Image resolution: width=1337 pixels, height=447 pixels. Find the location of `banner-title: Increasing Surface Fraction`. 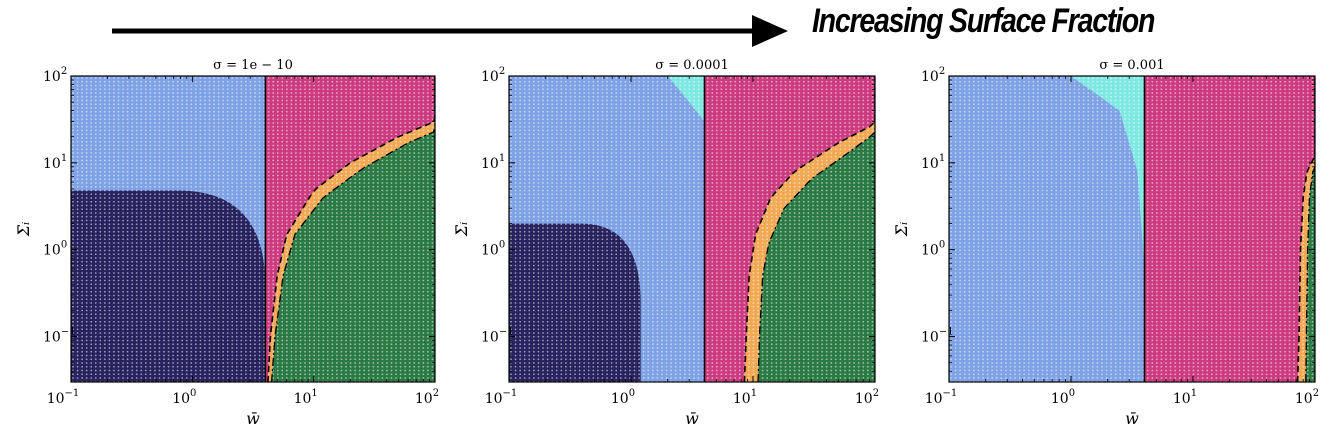

banner-title: Increasing Surface Fraction is located at coordinates (983, 21).